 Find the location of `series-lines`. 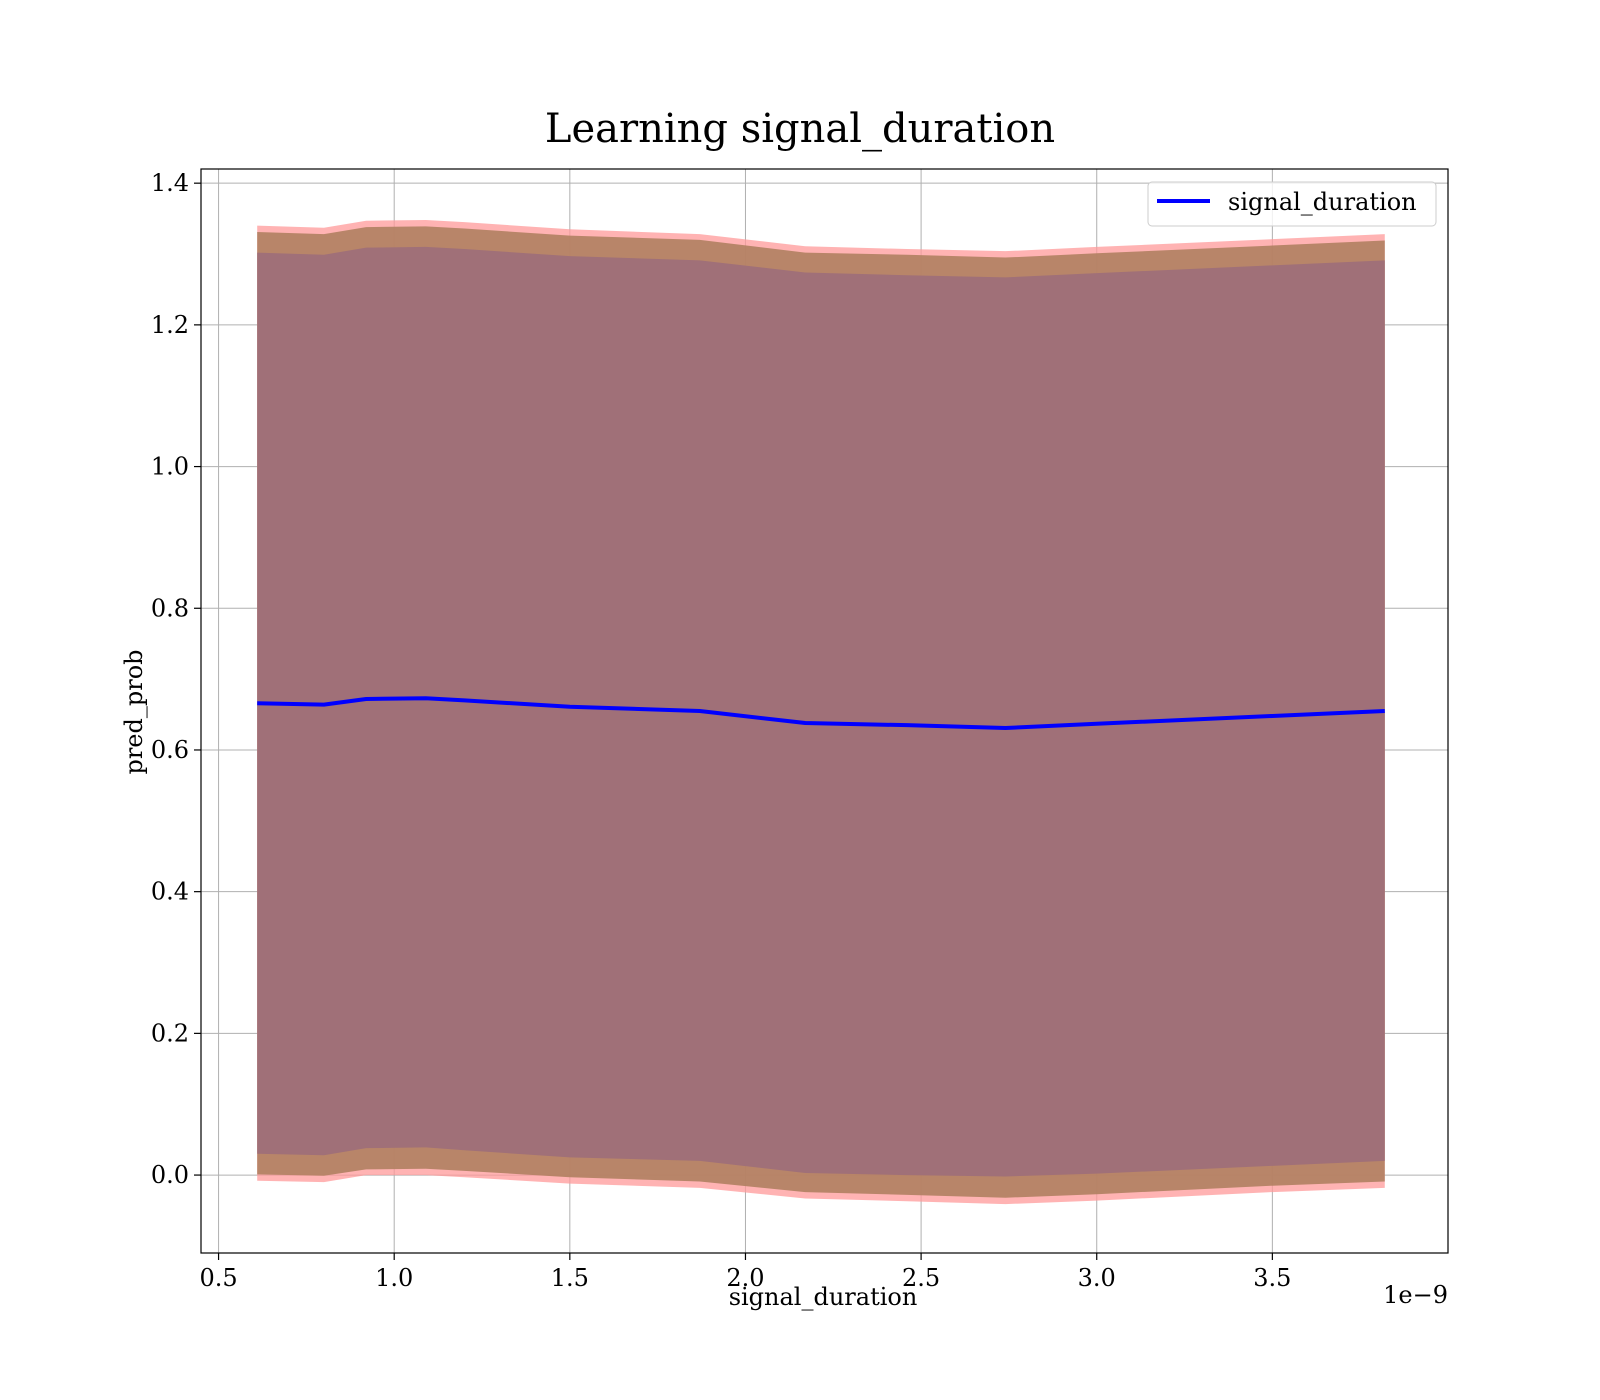

series-lines is located at coordinates (821, 713).